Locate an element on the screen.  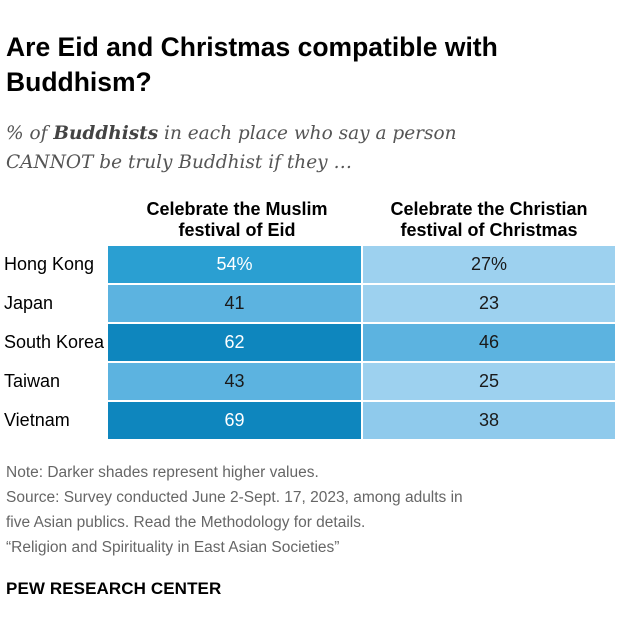
cell-eid: 54% is located at coordinates (234, 264).